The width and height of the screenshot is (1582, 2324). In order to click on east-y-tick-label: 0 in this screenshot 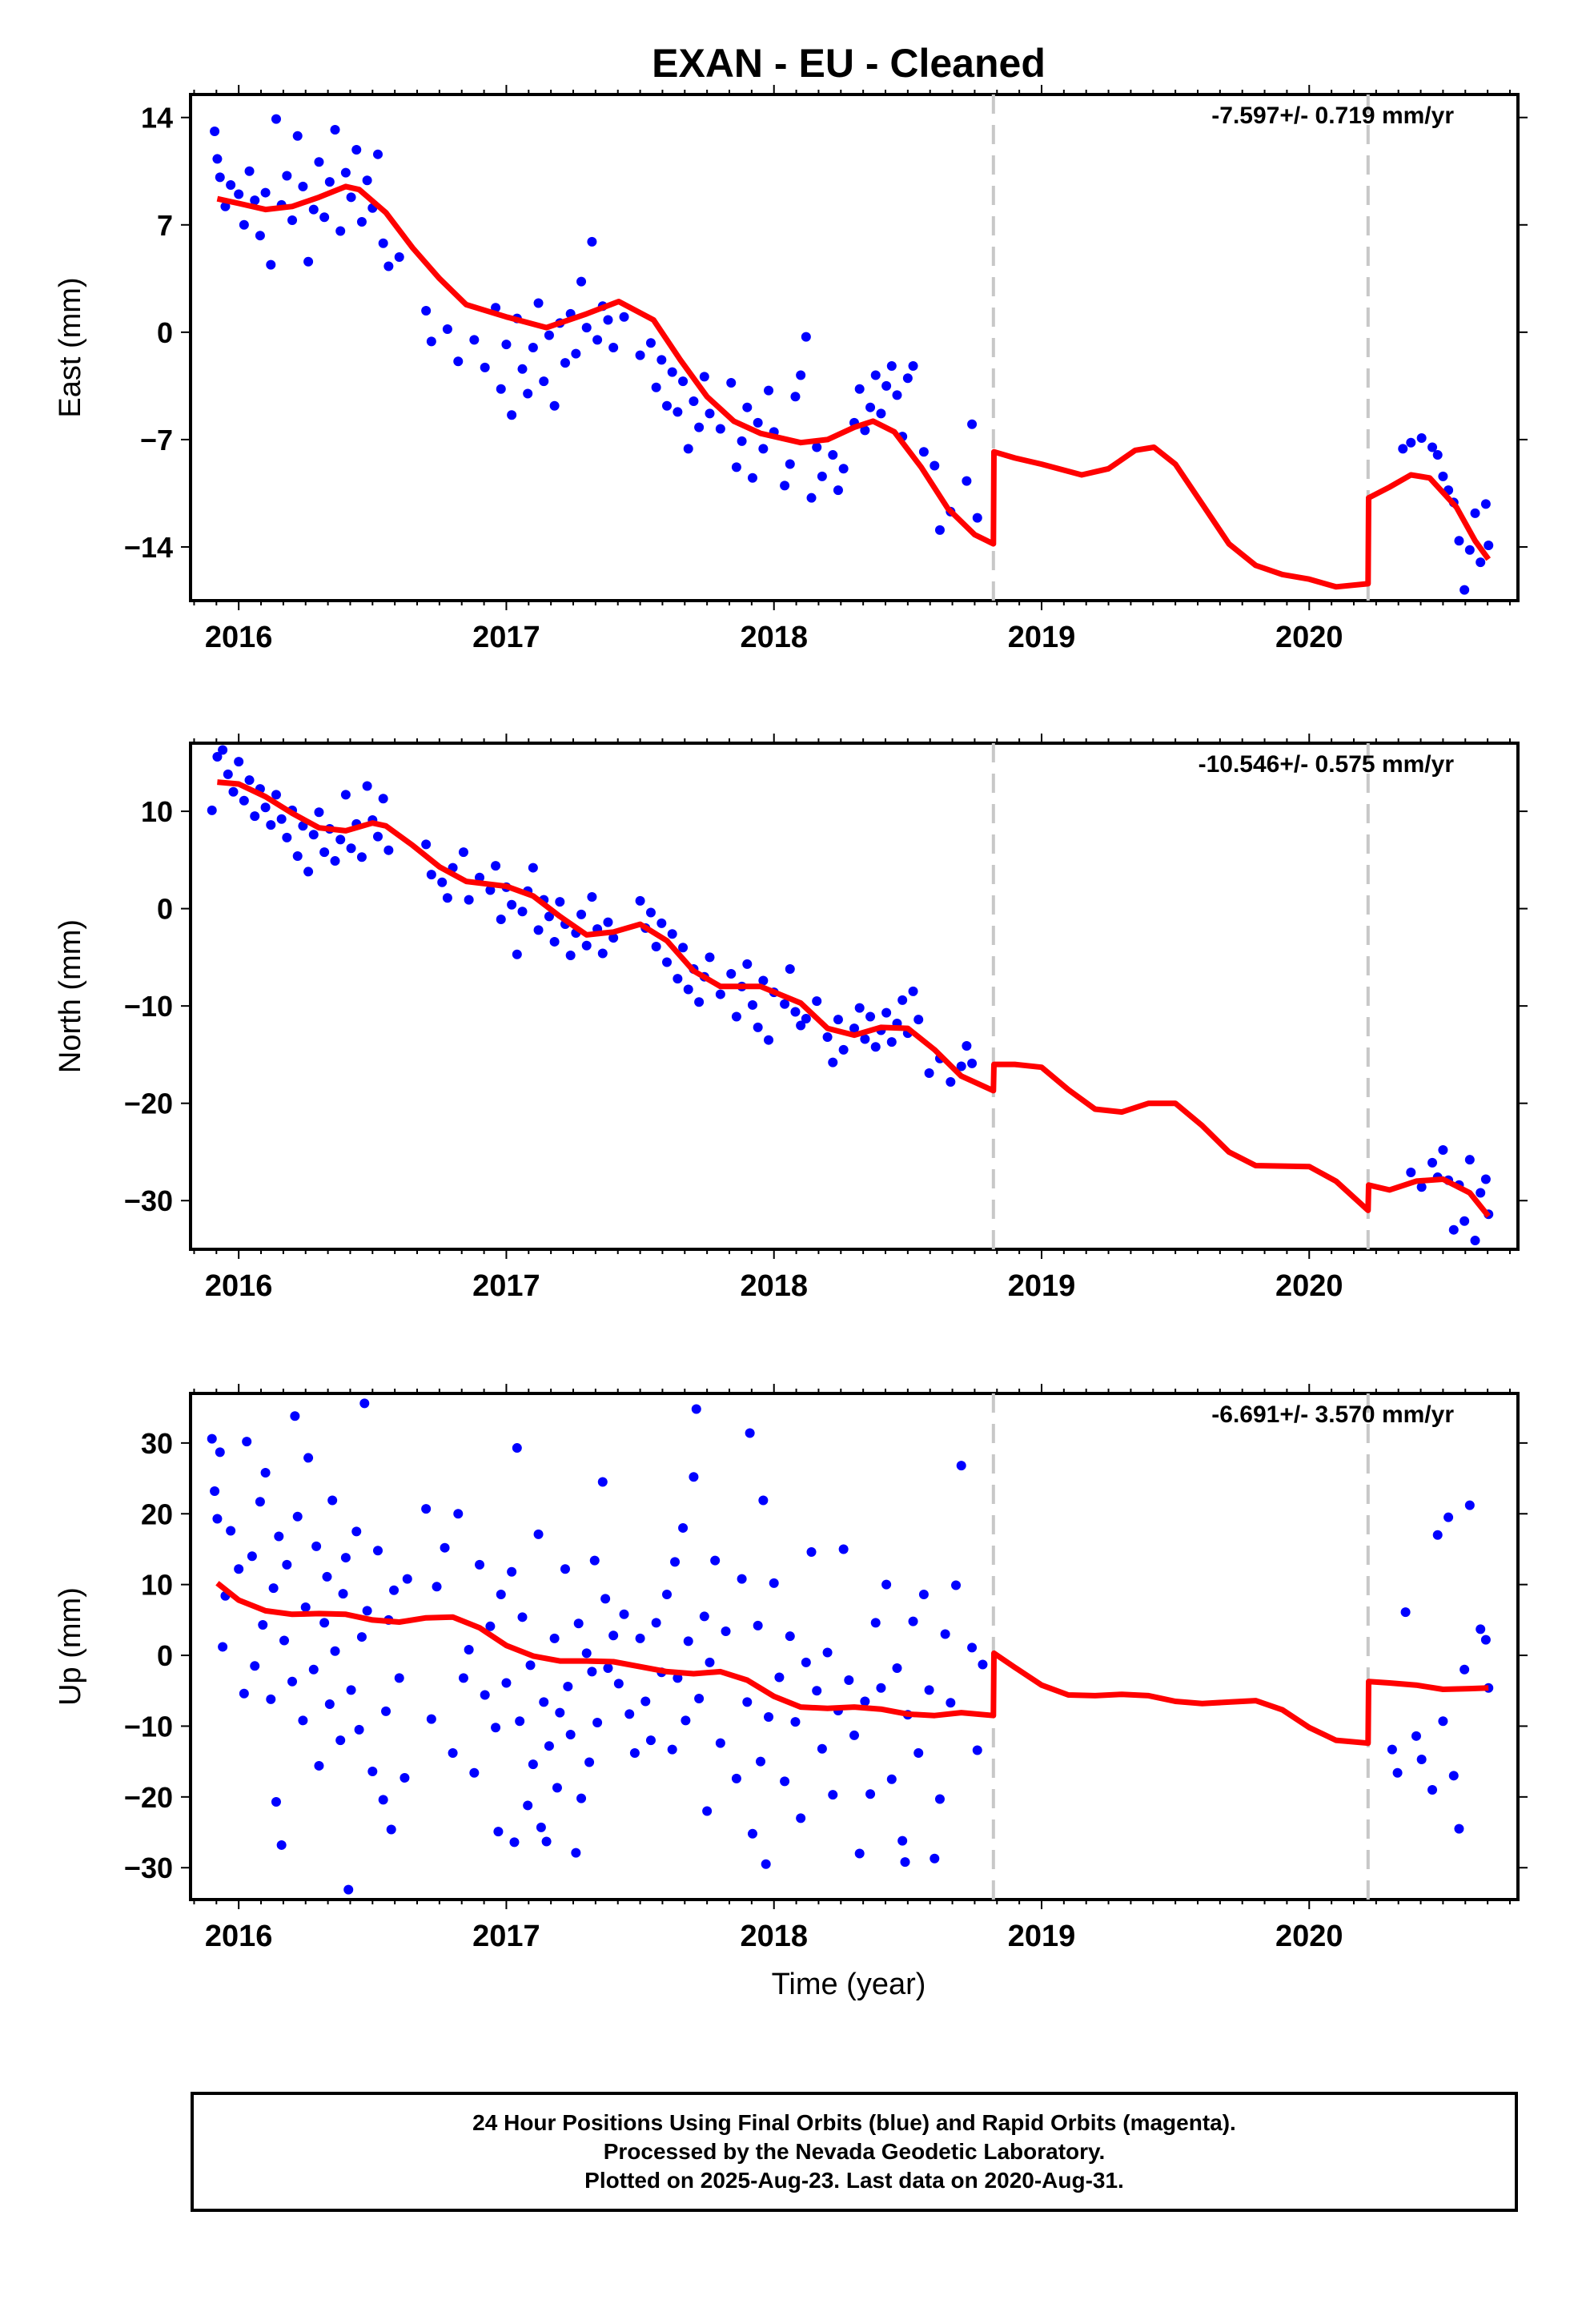, I will do `click(165, 332)`.